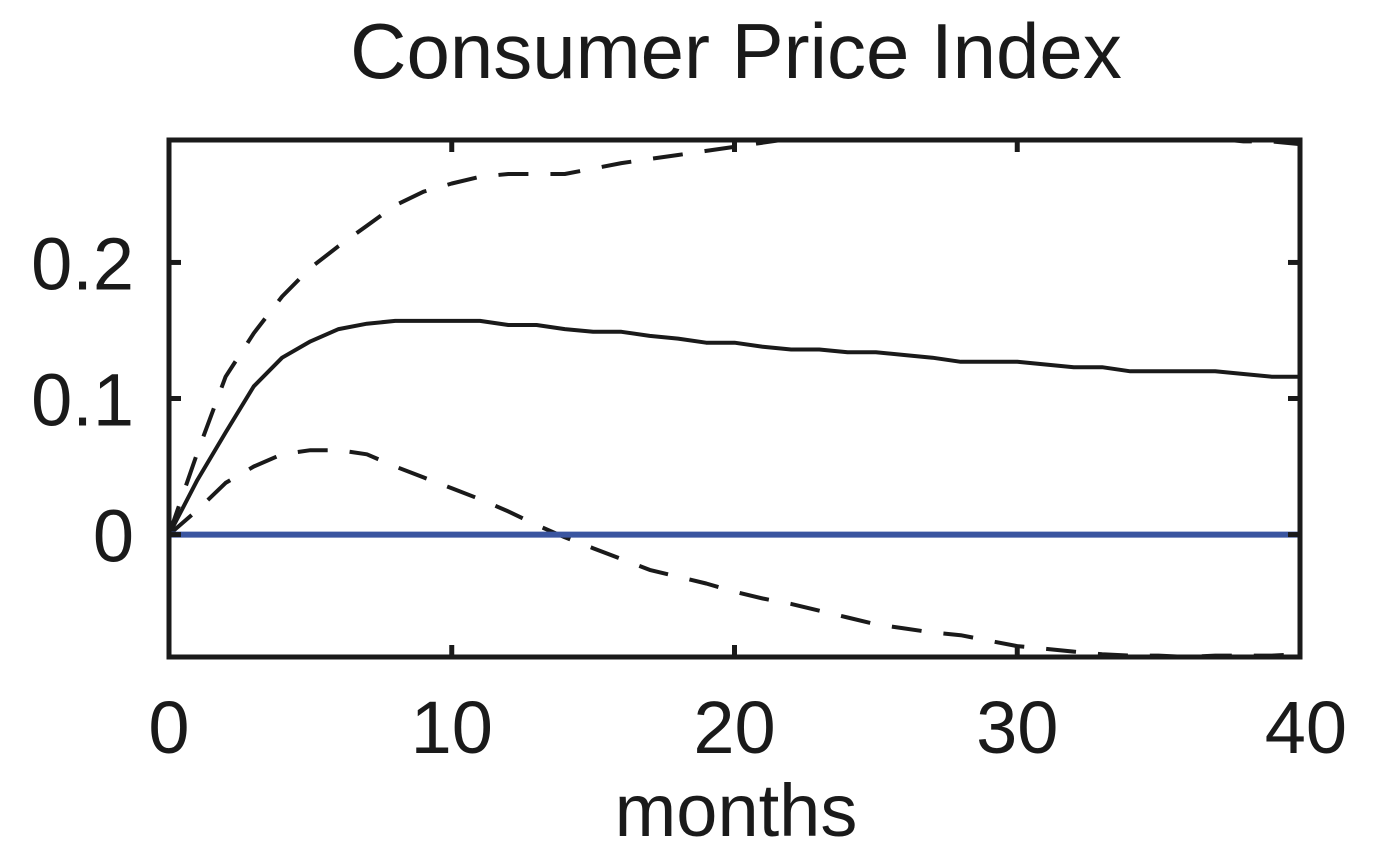 Image resolution: width=1377 pixels, height=853 pixels. Describe the element at coordinates (1017, 727) in the screenshot. I see `x-tick-label: 30` at that location.